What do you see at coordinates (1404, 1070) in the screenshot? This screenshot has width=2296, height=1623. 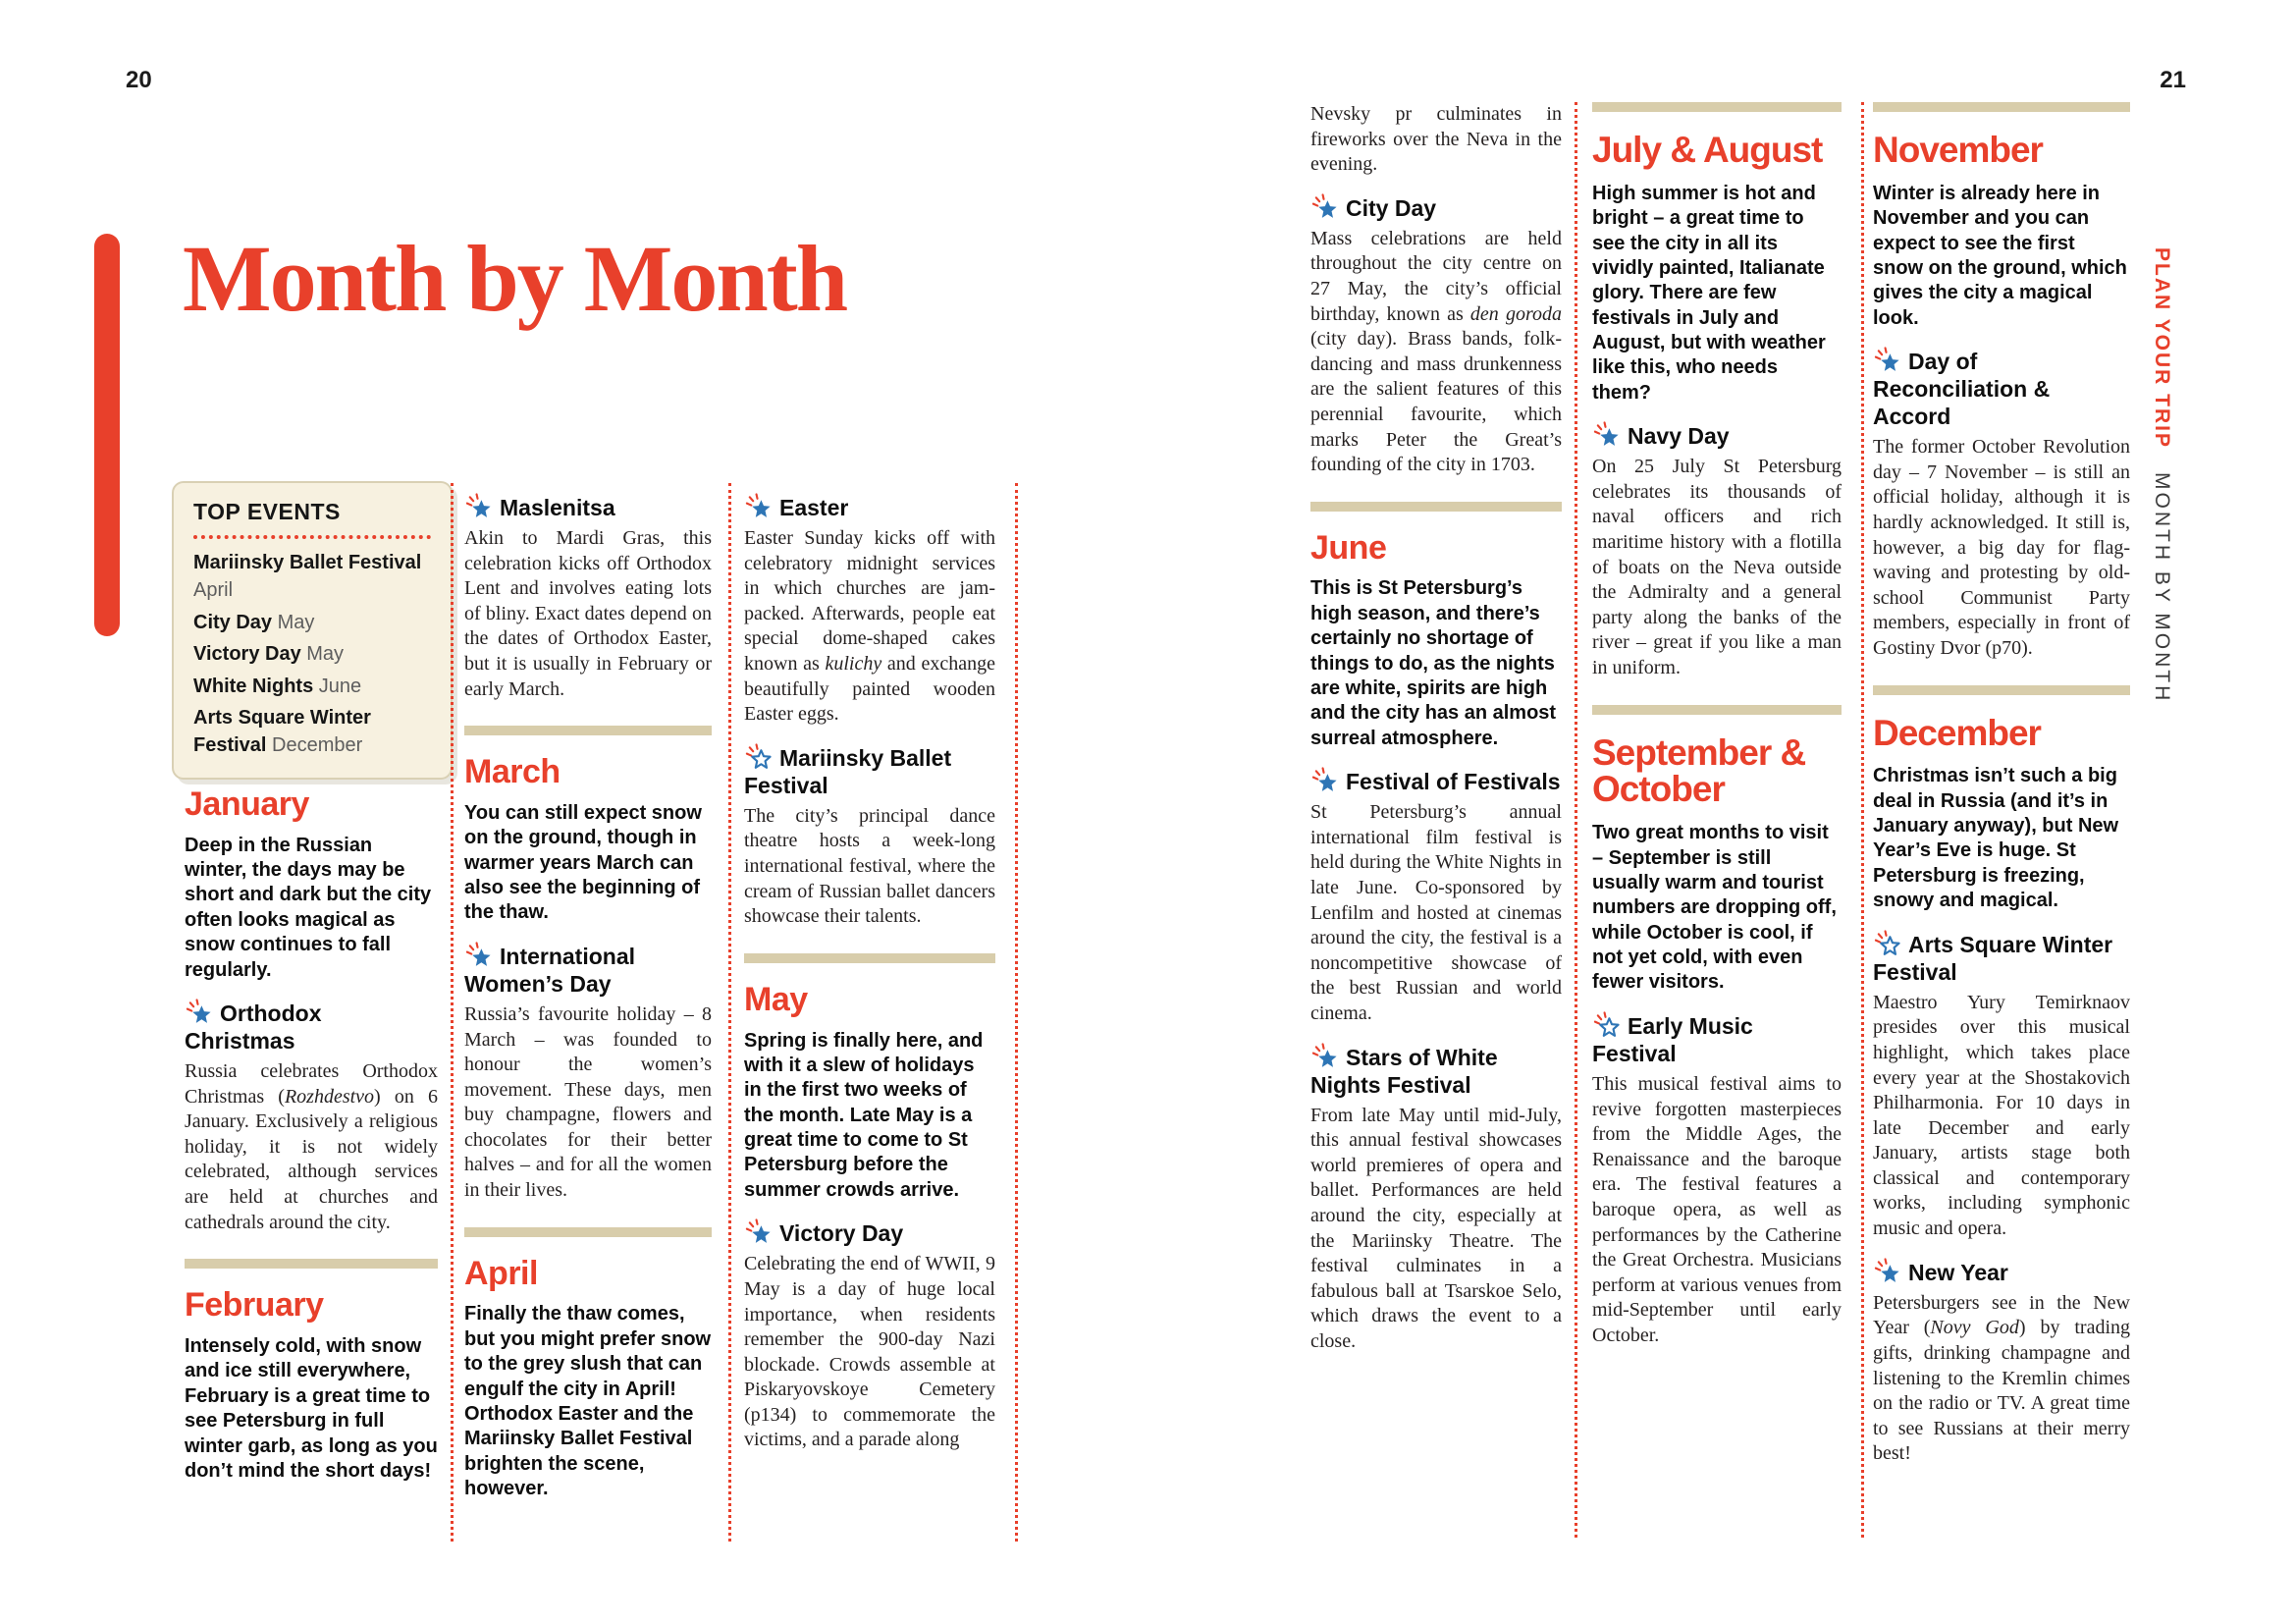 I see `event-title: Stars of White Nights Festival` at bounding box center [1404, 1070].